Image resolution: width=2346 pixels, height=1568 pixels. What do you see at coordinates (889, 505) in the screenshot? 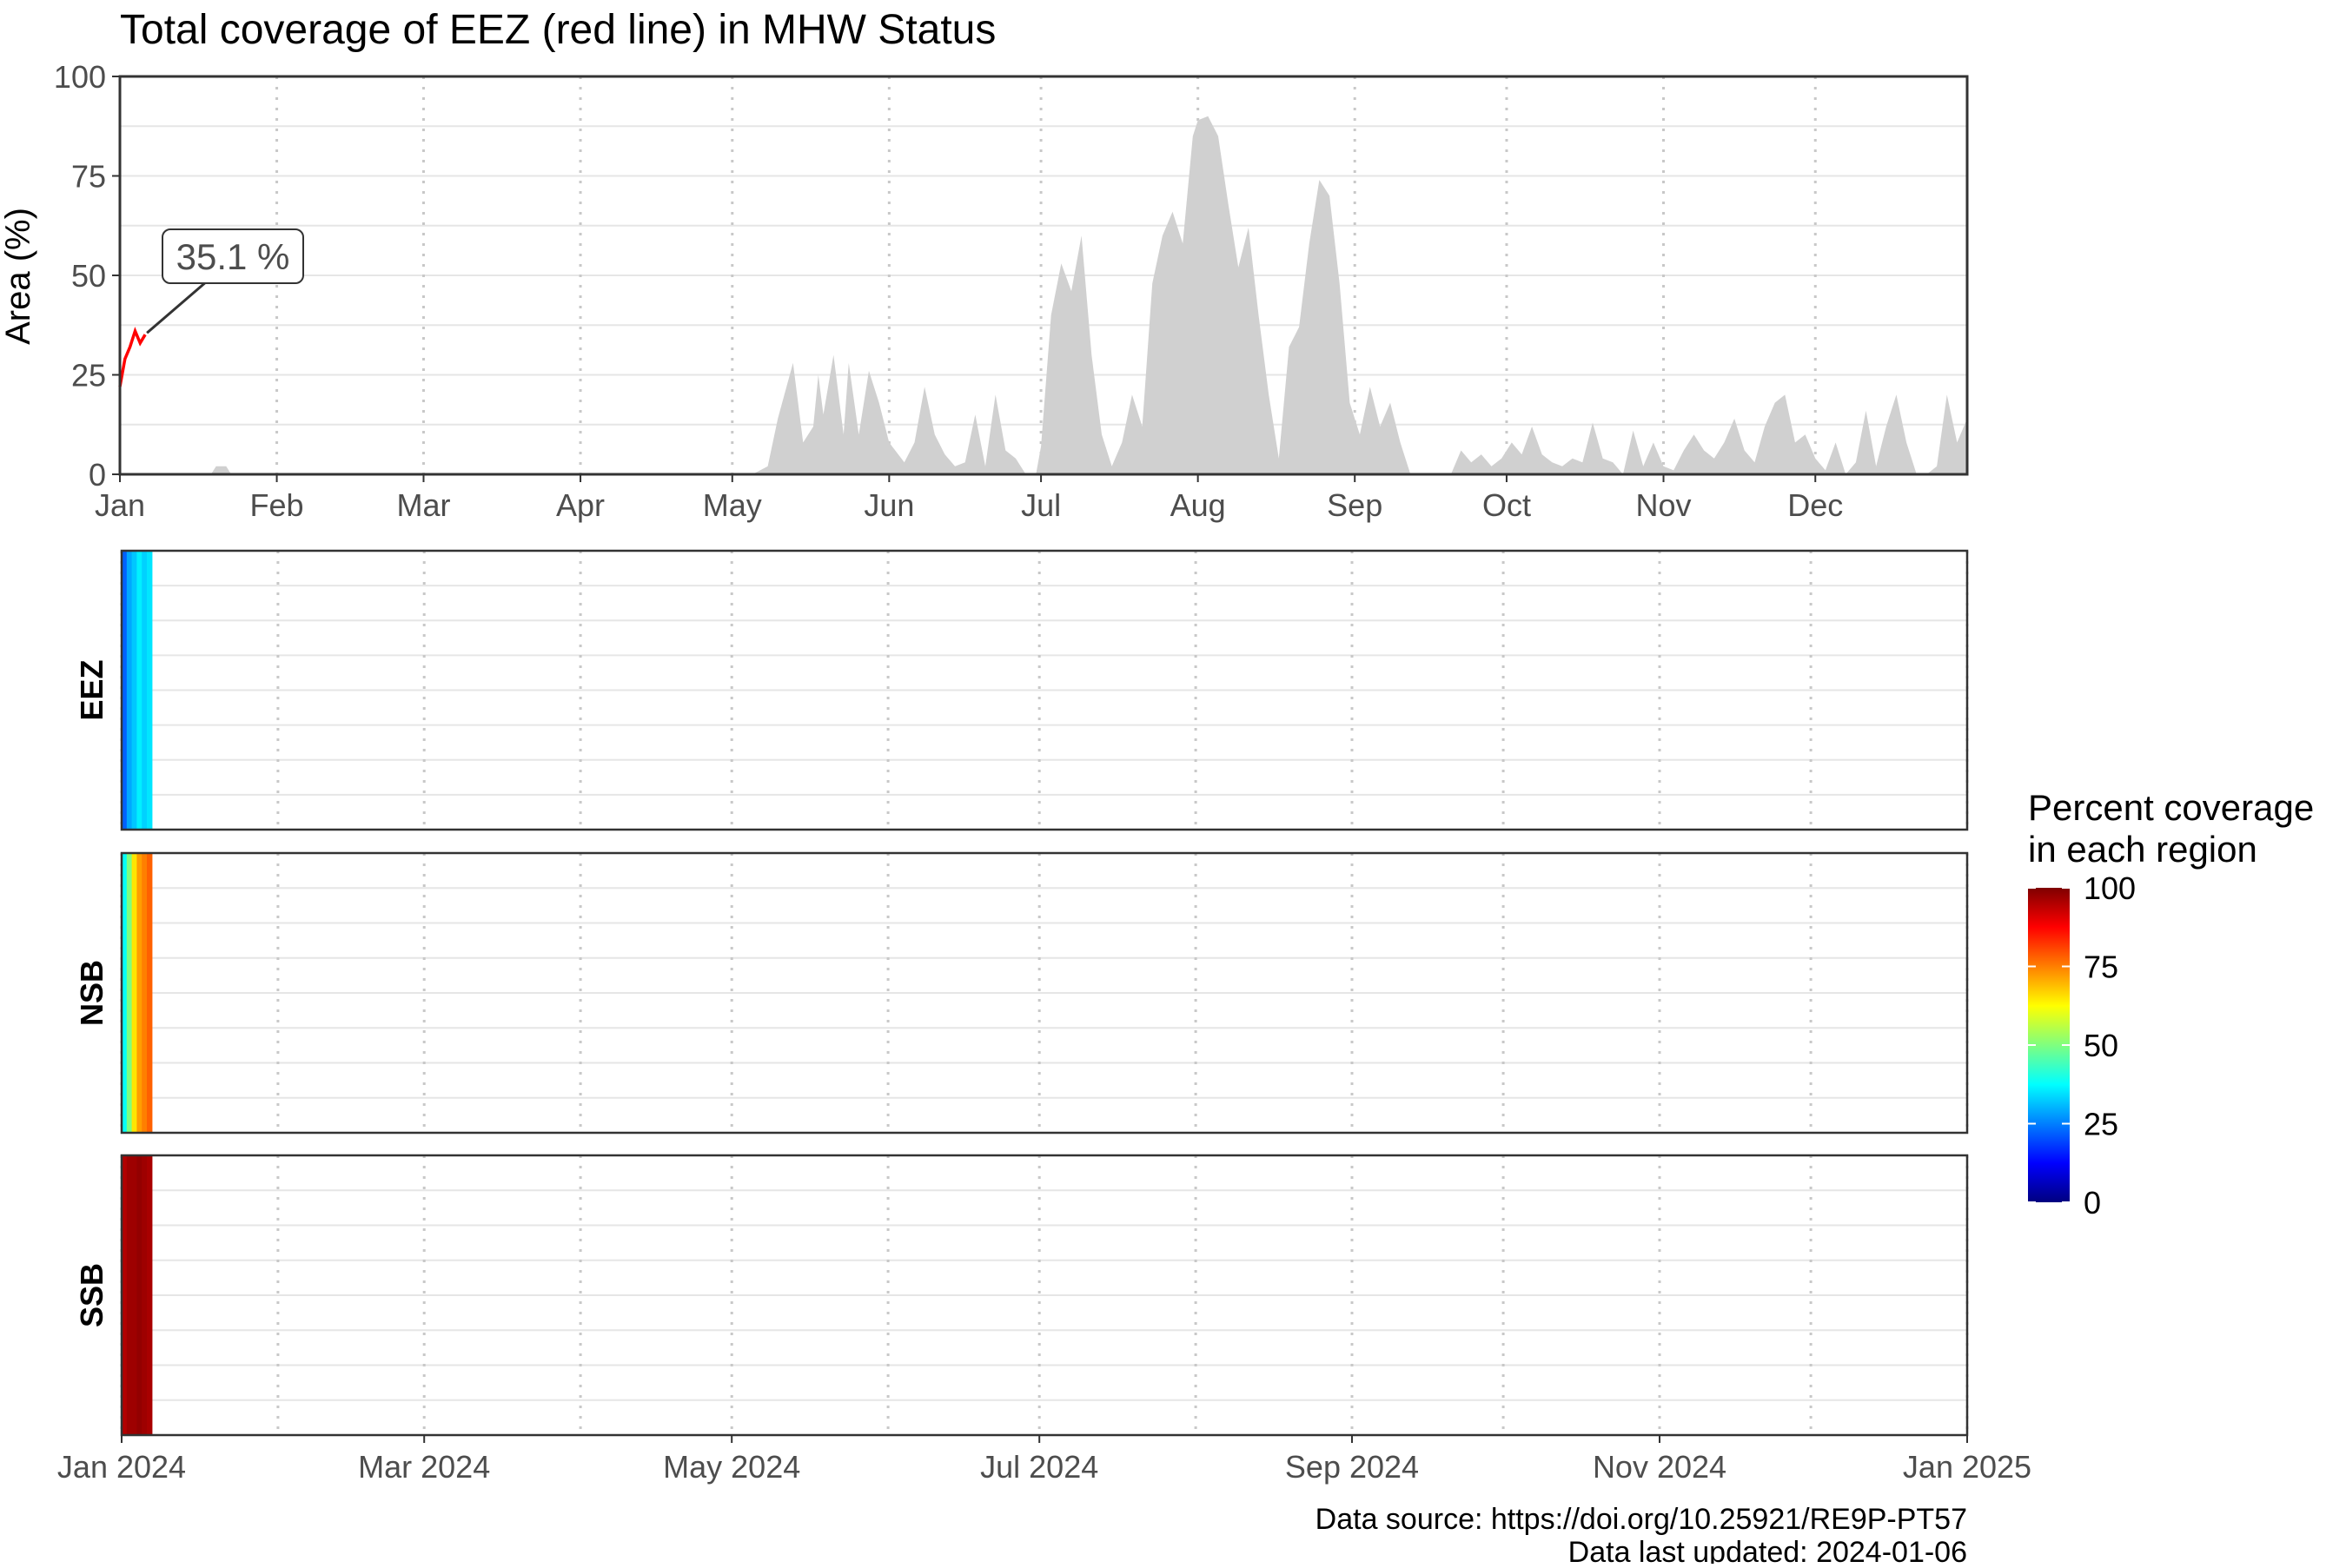
I see `x-tick-label: Jun` at bounding box center [889, 505].